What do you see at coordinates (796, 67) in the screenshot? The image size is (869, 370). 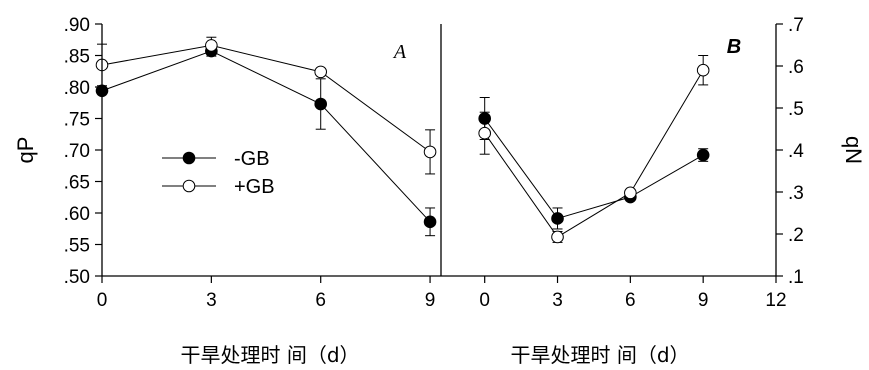 I see `panel-b-y-tick-label: .6` at bounding box center [796, 67].